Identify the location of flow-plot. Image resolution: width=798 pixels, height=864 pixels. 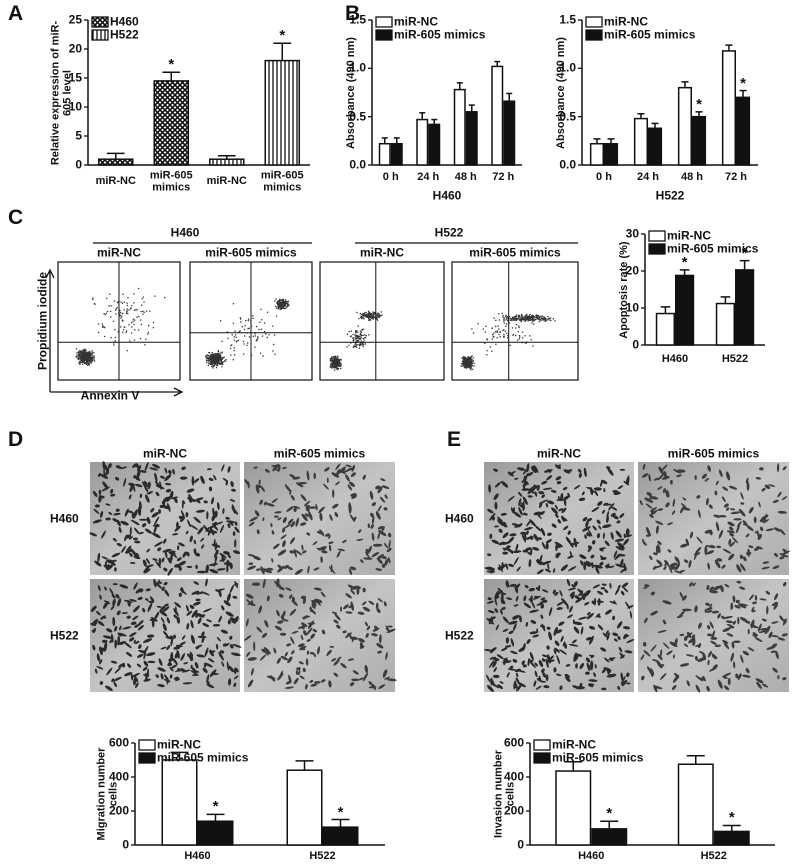
(251, 321).